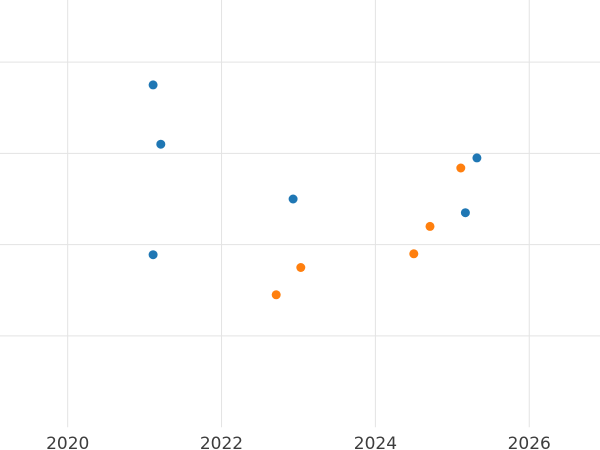  What do you see at coordinates (375, 442) in the screenshot?
I see `x-tick-label: 2024` at bounding box center [375, 442].